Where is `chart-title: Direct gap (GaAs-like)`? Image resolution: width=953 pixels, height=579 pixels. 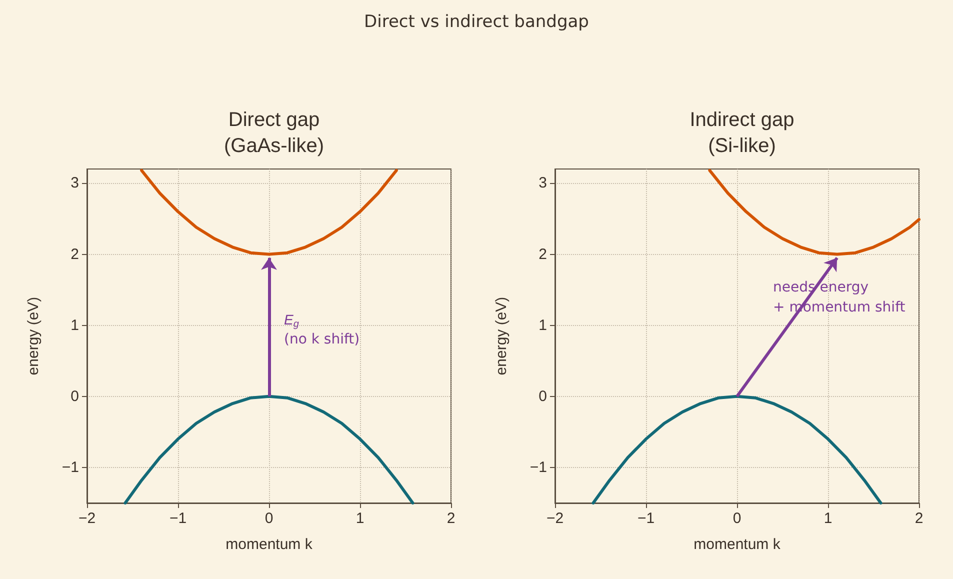 chart-title: Direct gap (GaAs-like) is located at coordinates (274, 133).